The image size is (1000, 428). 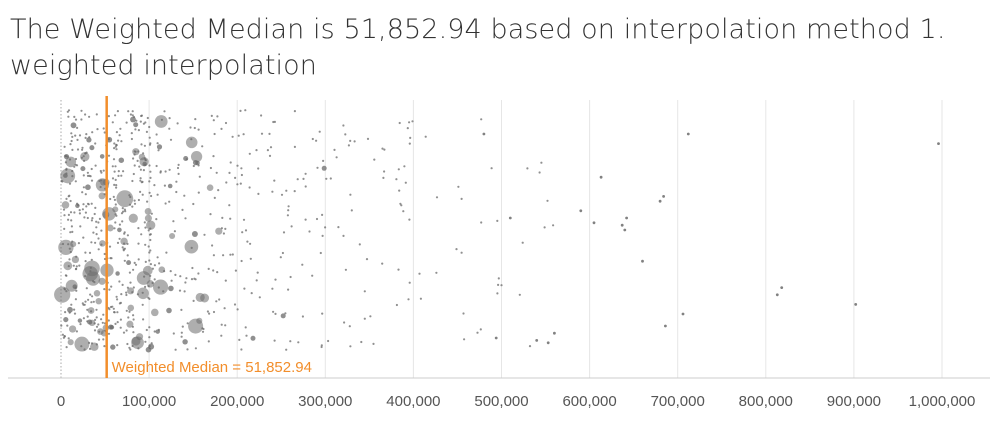 What do you see at coordinates (589, 401) in the screenshot?
I see `x-tick-label-6: 600,000` at bounding box center [589, 401].